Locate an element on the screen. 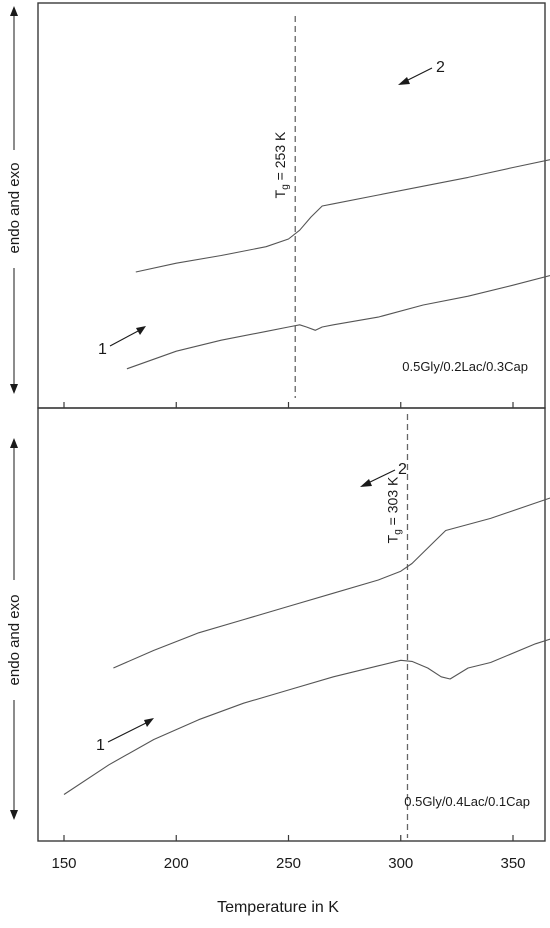 This screenshot has height=928, width=550. x-tick-label: 200 is located at coordinates (176, 863).